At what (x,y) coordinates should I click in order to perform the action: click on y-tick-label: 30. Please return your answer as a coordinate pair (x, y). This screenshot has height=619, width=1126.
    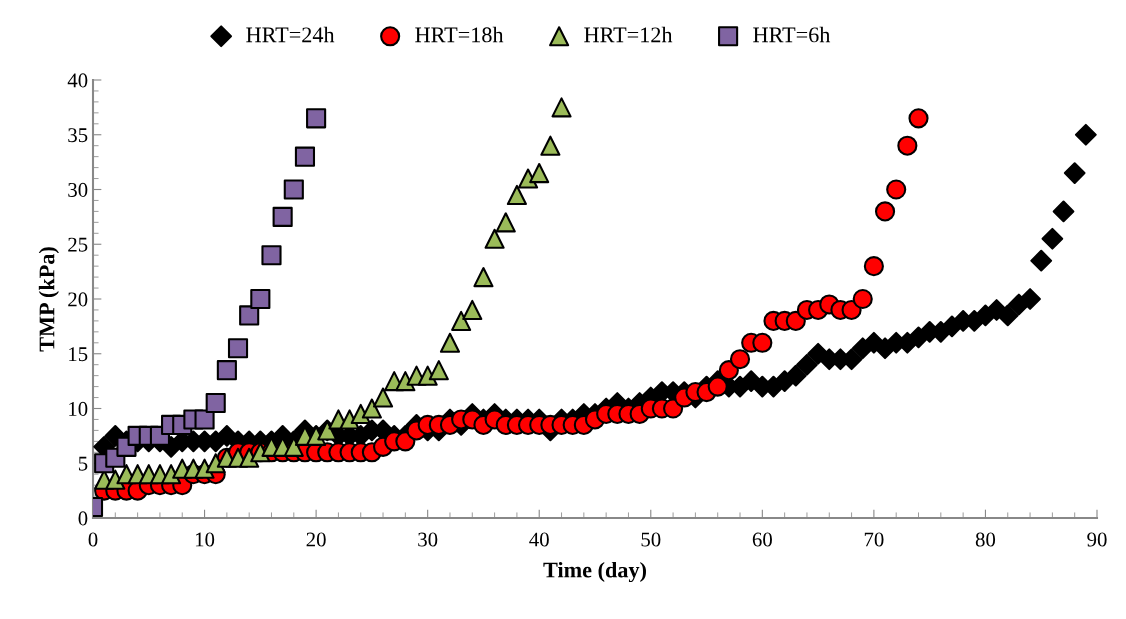
    Looking at the image, I should click on (78, 189).